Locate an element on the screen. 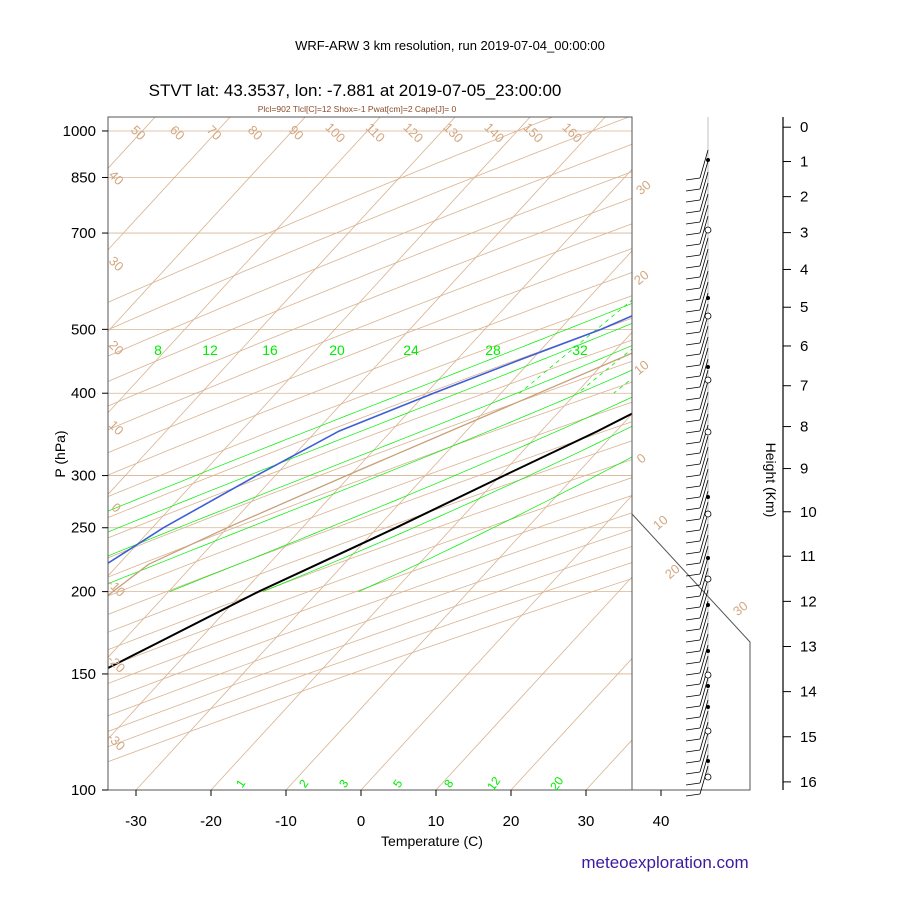  height-tick-label: 15 is located at coordinates (808, 737).